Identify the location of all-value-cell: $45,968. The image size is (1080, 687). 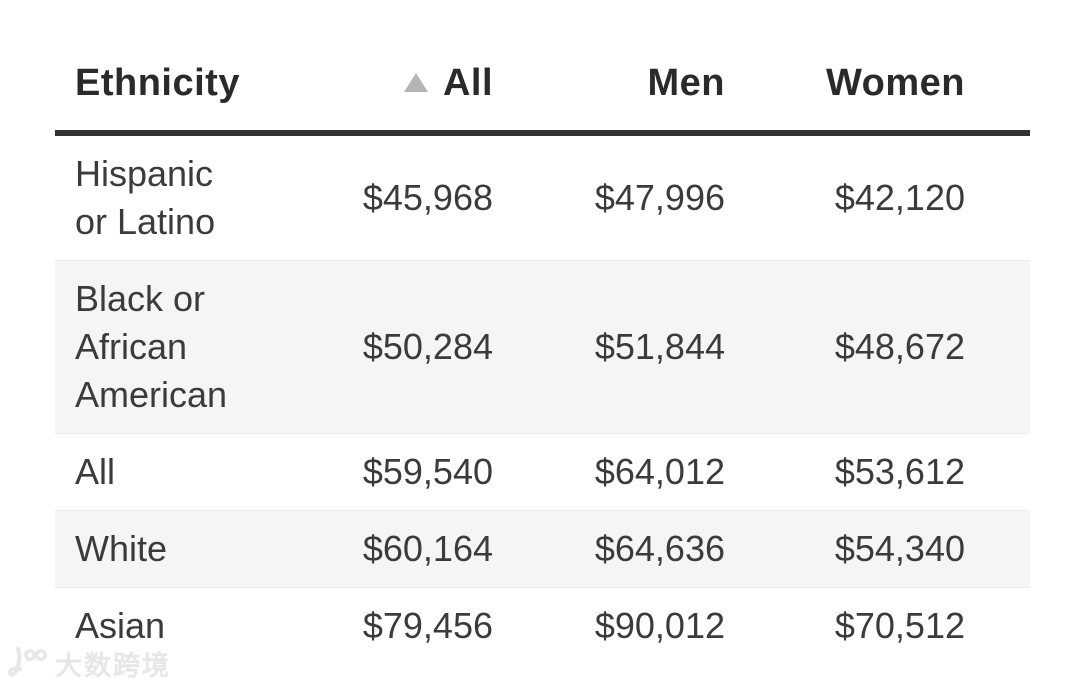
(427, 197).